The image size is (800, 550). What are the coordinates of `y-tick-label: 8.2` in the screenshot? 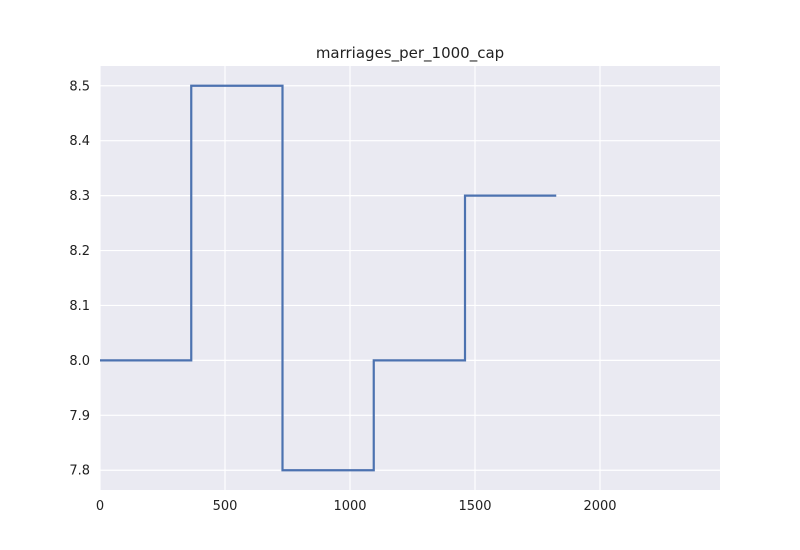 It's located at (79, 251).